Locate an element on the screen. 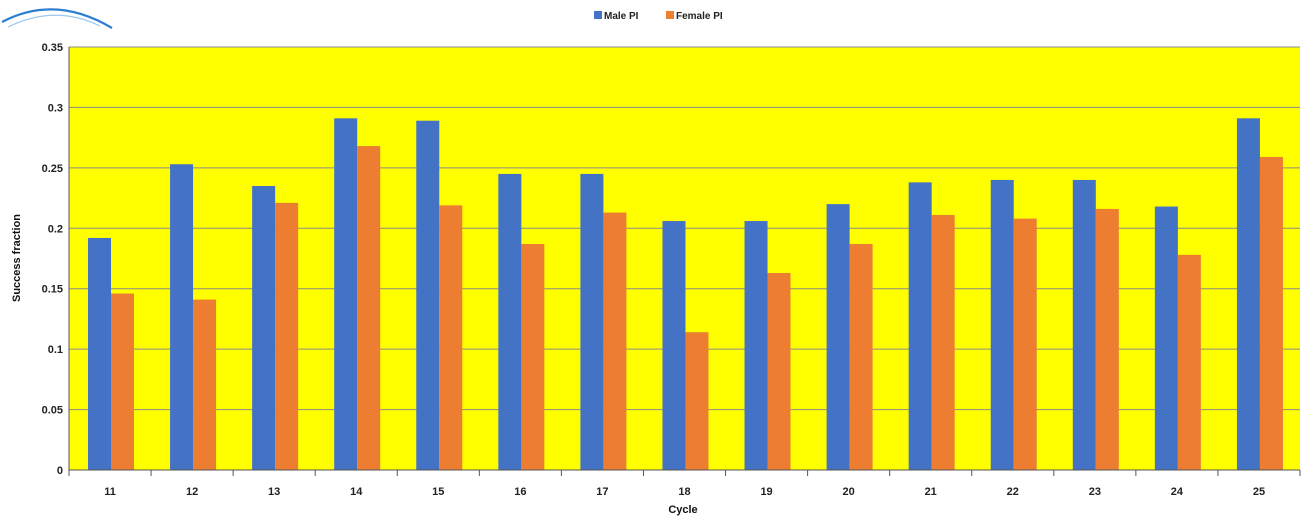  x-tick-label: 16 is located at coordinates (520, 492).